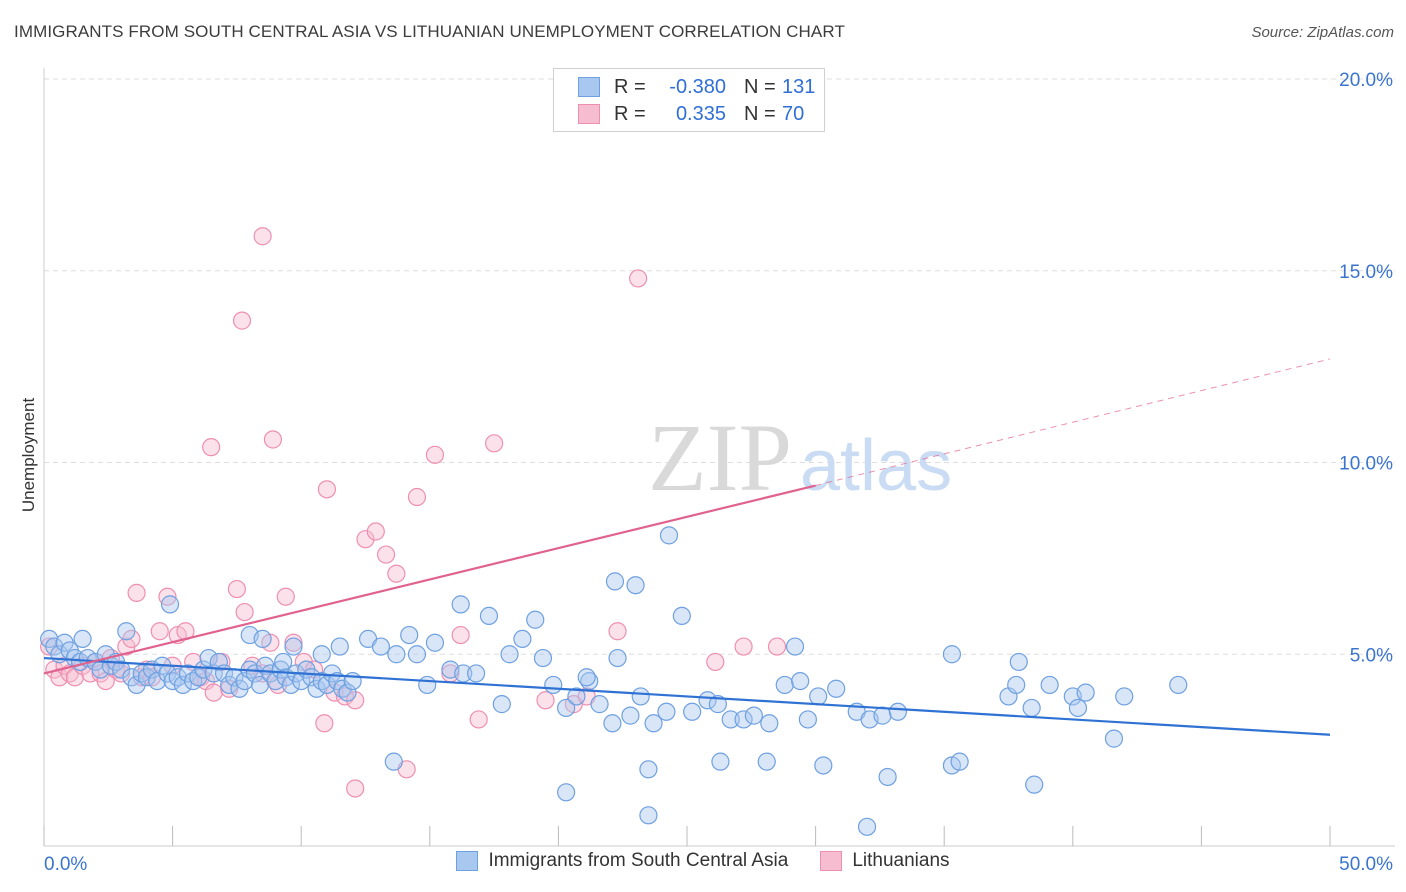  What do you see at coordinates (1371, 655) in the screenshot?
I see `y-tick-label: 5.0%` at bounding box center [1371, 655].